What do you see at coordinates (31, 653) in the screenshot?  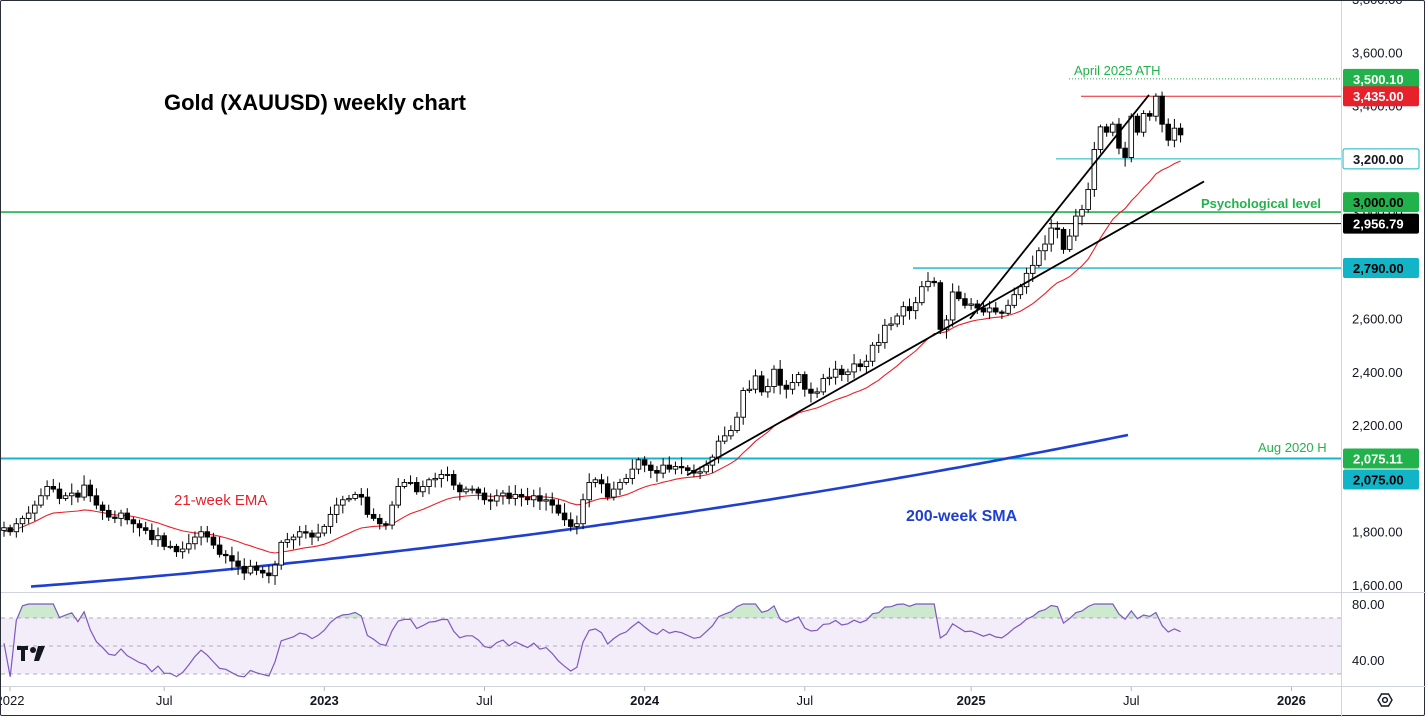 I see `tradingview-logo` at bounding box center [31, 653].